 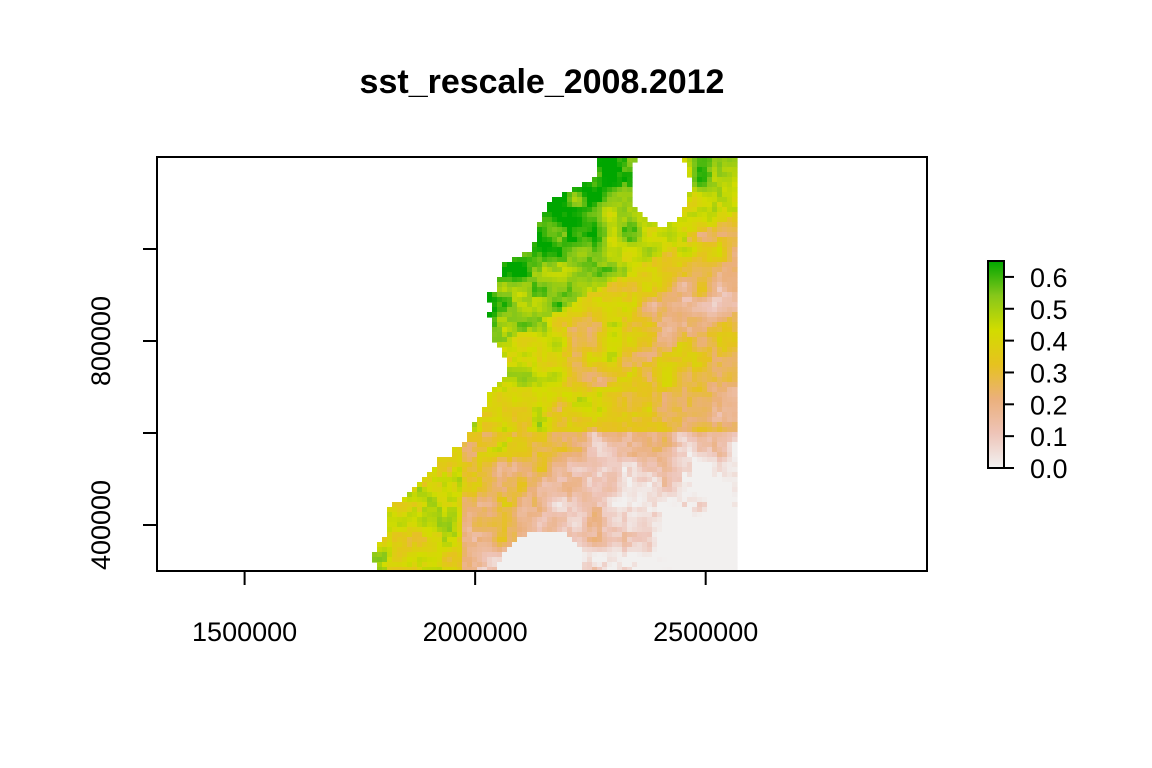 I want to click on legend-tick-label: 0.4, so click(x=1049, y=342).